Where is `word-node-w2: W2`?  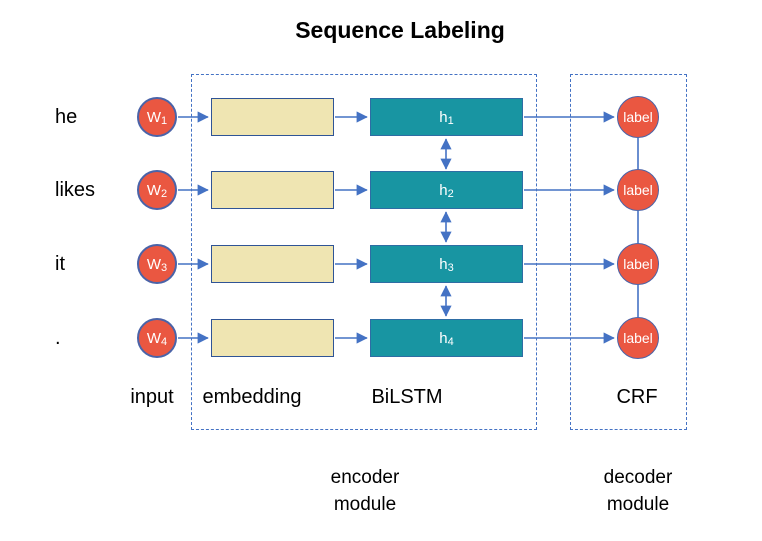
word-node-w2: W2 is located at coordinates (157, 190).